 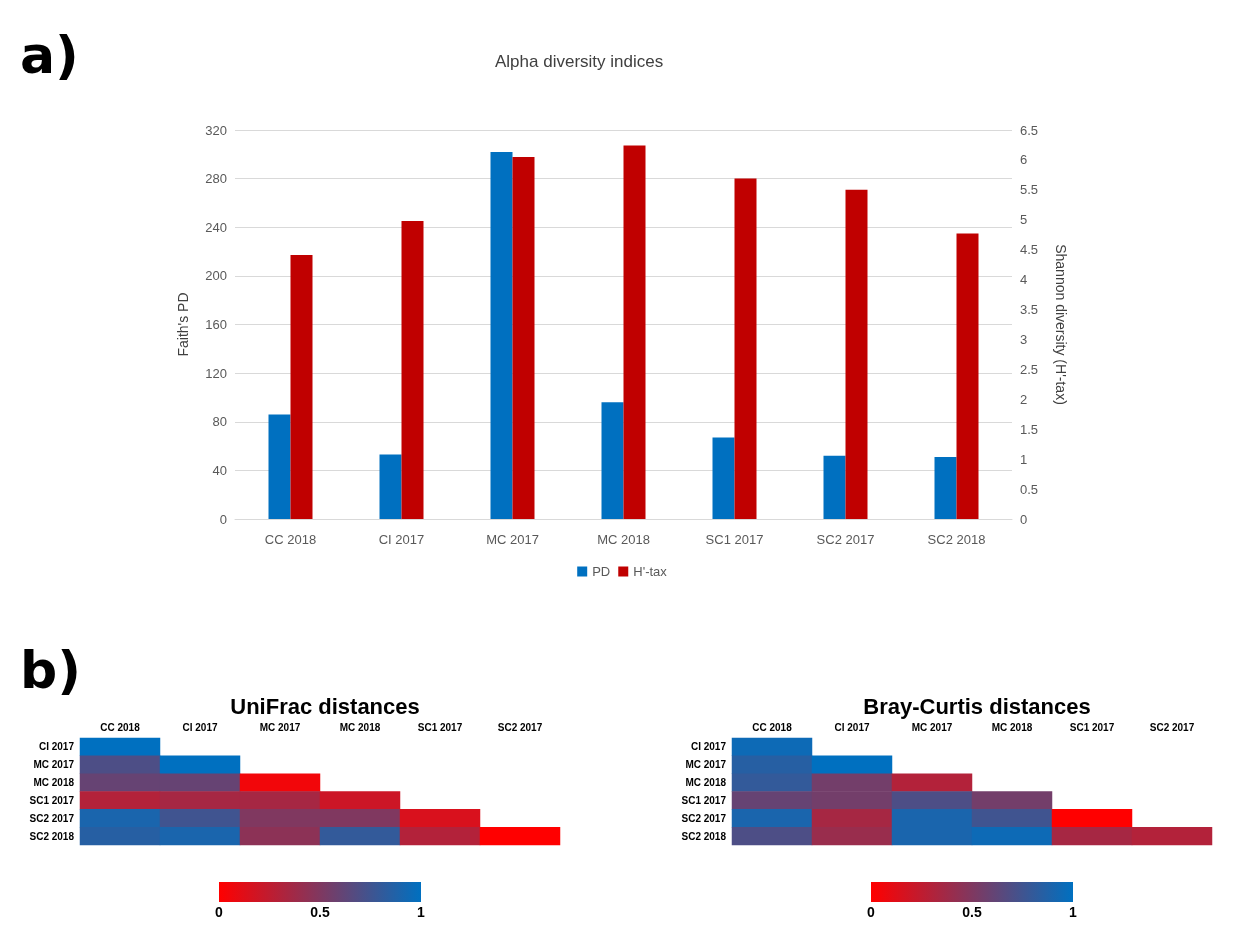 What do you see at coordinates (1029, 310) in the screenshot?
I see `y2-tick-label: 3.5` at bounding box center [1029, 310].